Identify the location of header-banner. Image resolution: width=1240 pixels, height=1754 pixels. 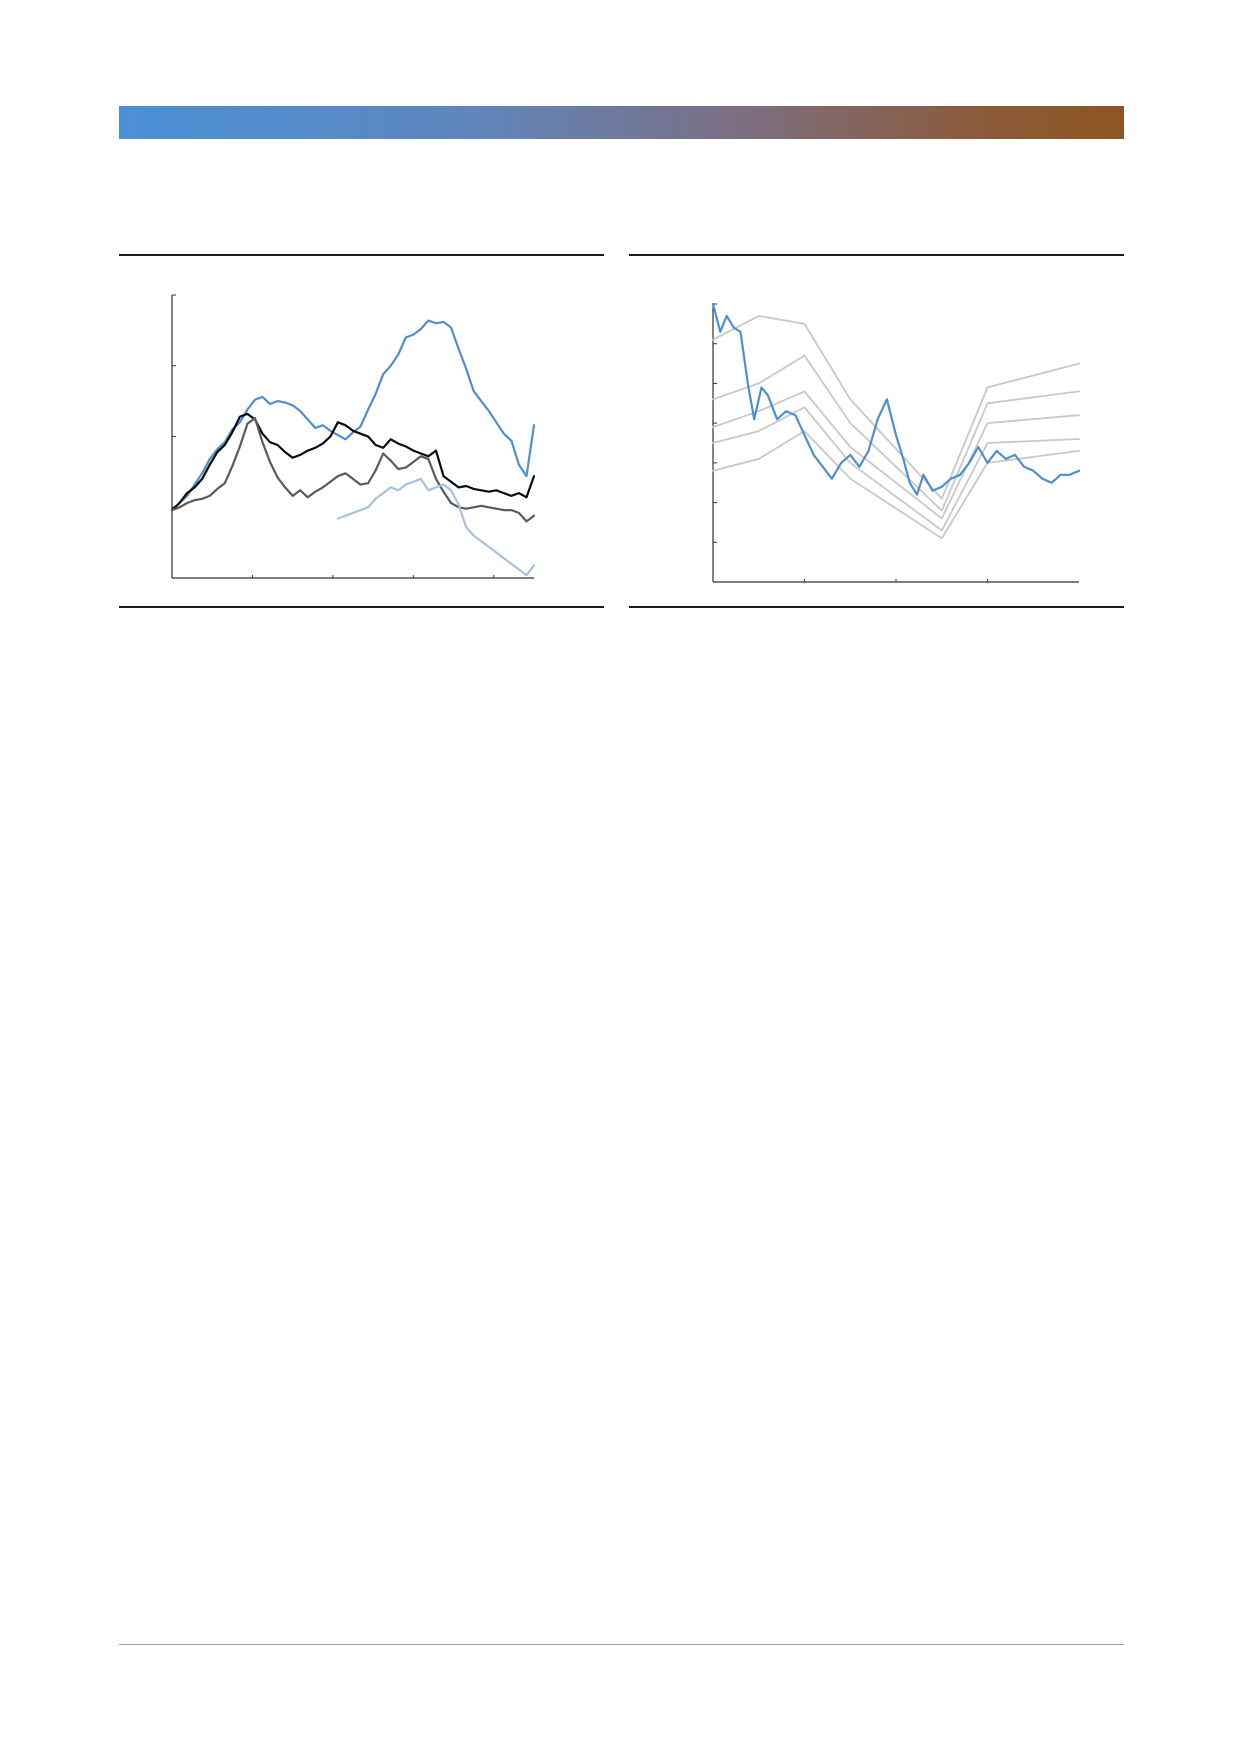
(621, 122).